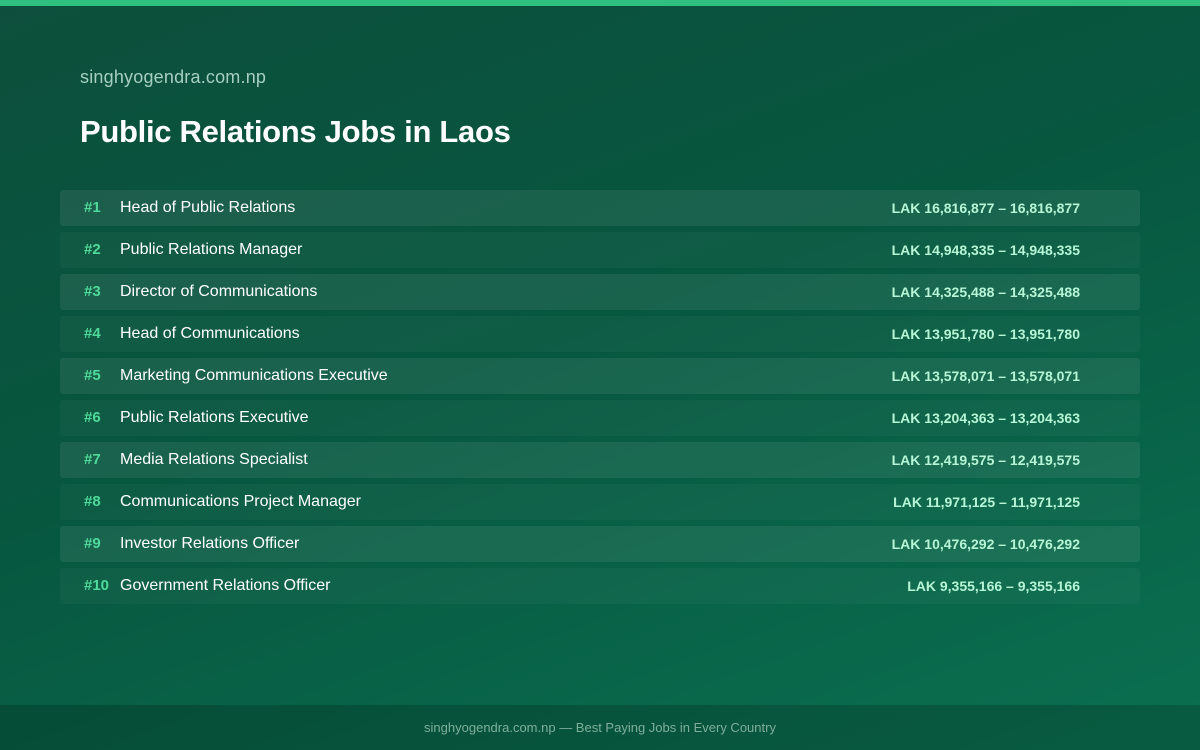  What do you see at coordinates (92, 417) in the screenshot?
I see `job-rank: #6` at bounding box center [92, 417].